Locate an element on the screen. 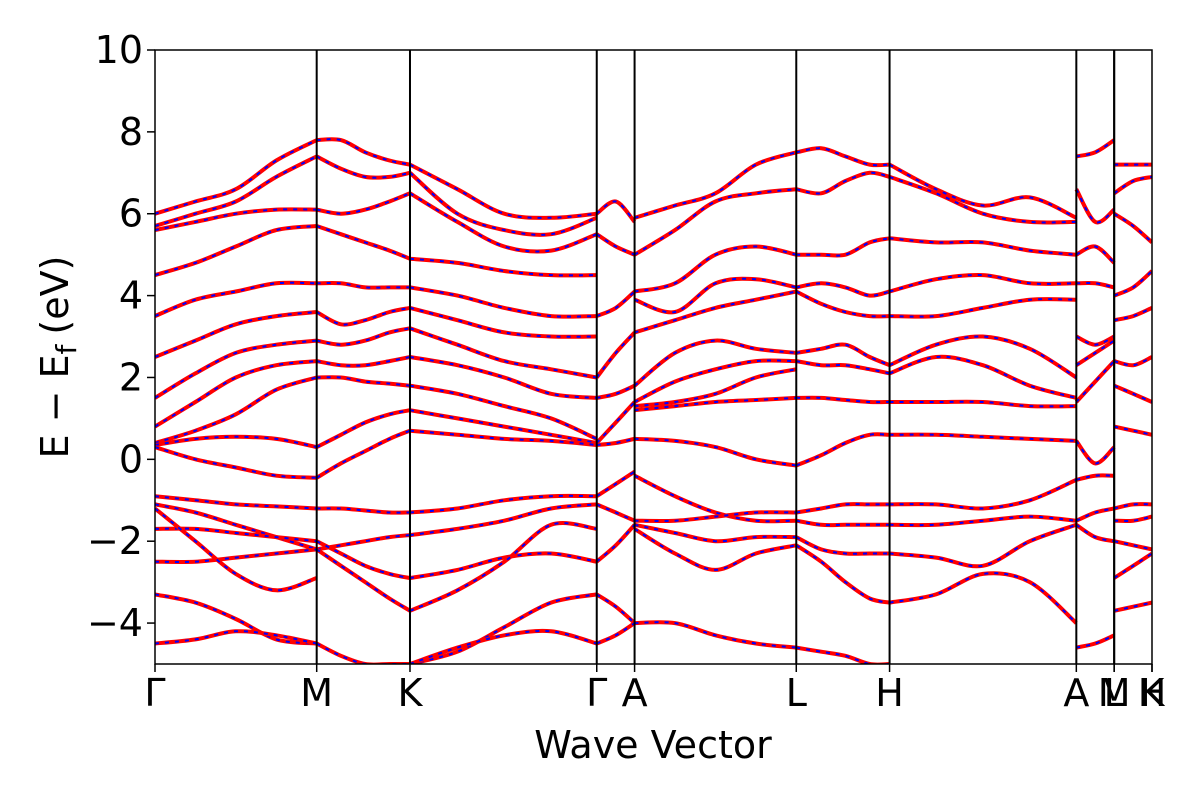 This screenshot has width=1200, height=800. y-axis-label-subscript: f is located at coordinates (66, 348).